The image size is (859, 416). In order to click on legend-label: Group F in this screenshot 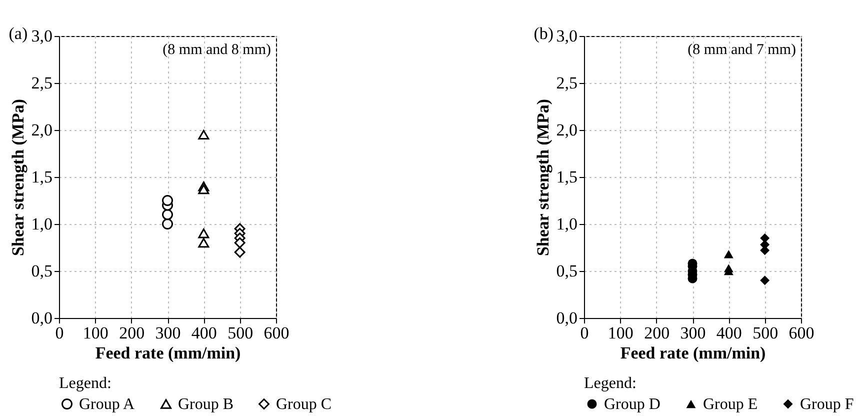, I will do `click(827, 404)`.